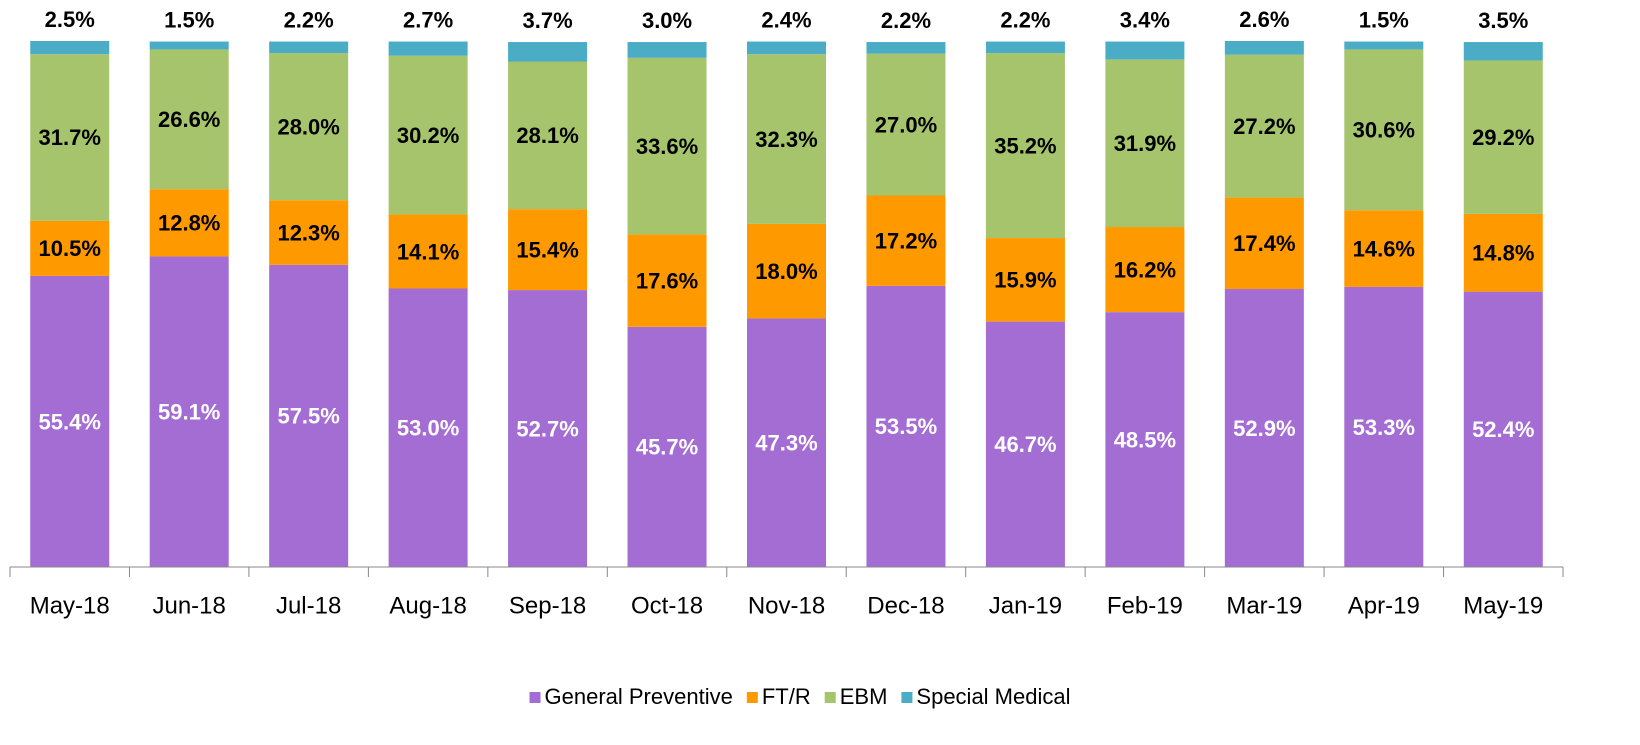 This screenshot has height=745, width=1640. What do you see at coordinates (905, 605) in the screenshot?
I see `x-tick-label: Dec-18` at bounding box center [905, 605].